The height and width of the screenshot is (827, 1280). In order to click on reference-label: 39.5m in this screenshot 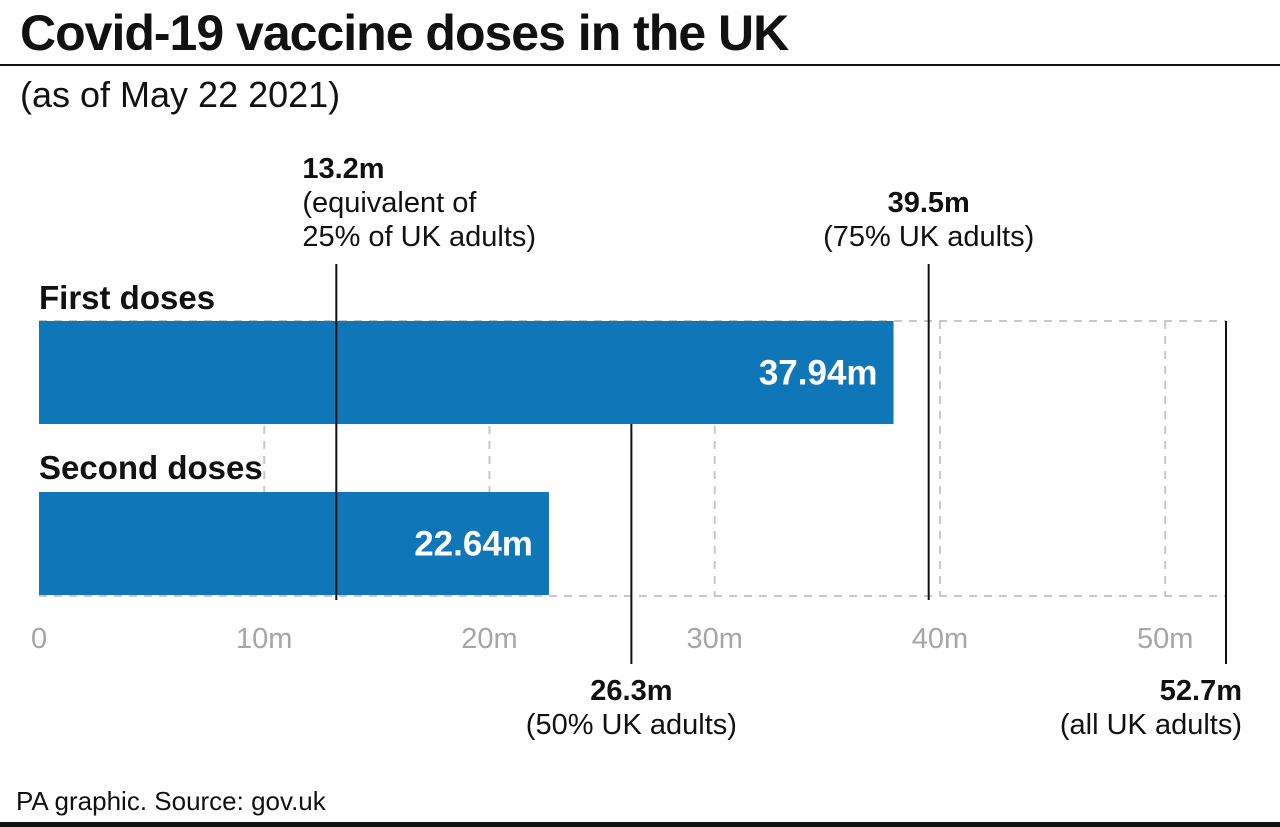, I will do `click(929, 203)`.